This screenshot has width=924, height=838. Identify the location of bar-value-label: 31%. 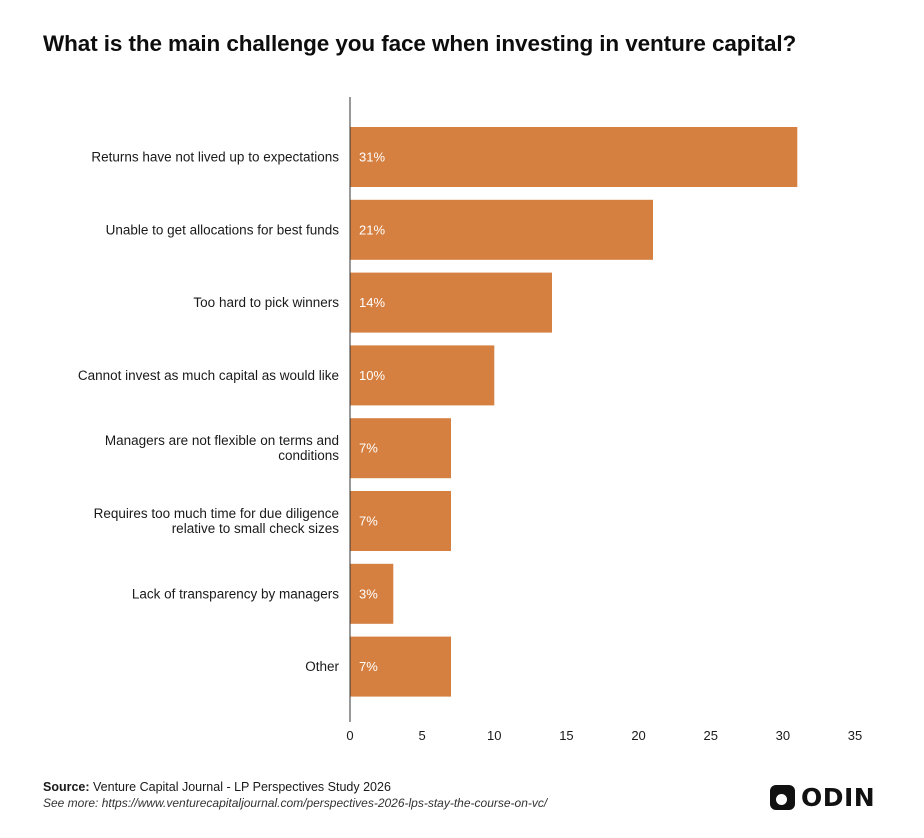
(372, 157).